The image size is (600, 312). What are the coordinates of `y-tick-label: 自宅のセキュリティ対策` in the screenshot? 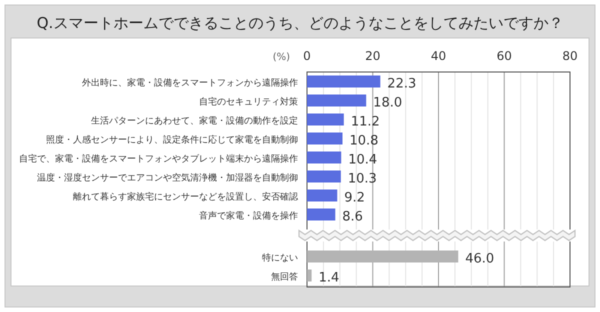 It's located at (248, 102).